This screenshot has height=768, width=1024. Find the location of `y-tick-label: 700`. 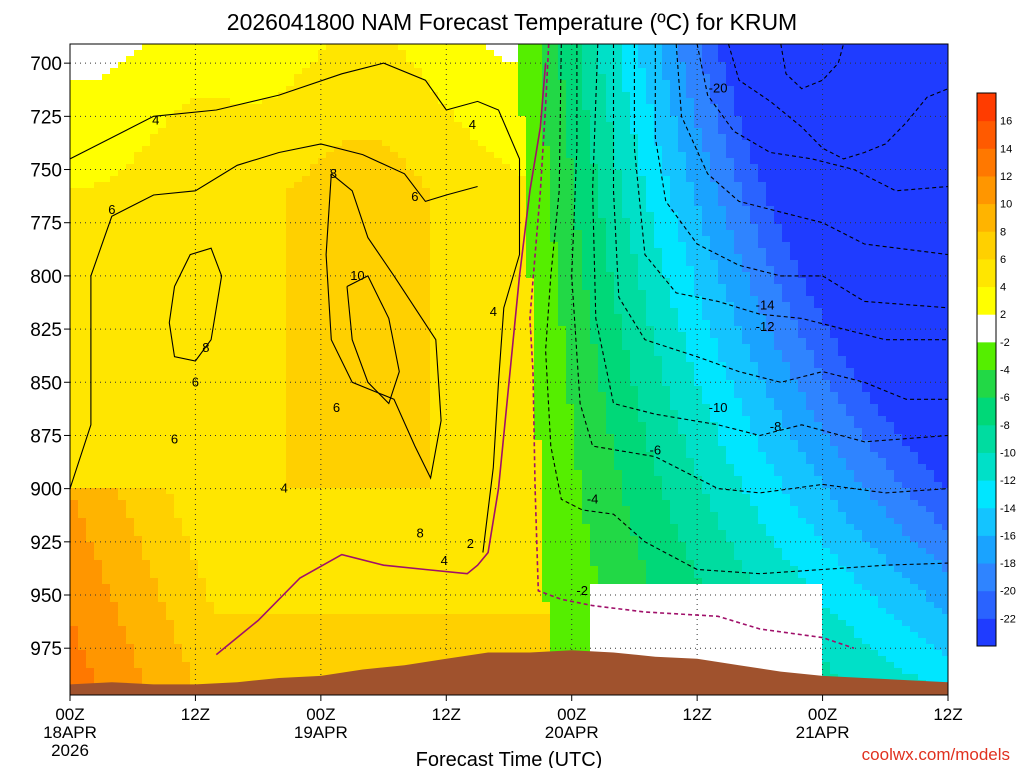

y-tick-label: 700 is located at coordinates (46, 64).